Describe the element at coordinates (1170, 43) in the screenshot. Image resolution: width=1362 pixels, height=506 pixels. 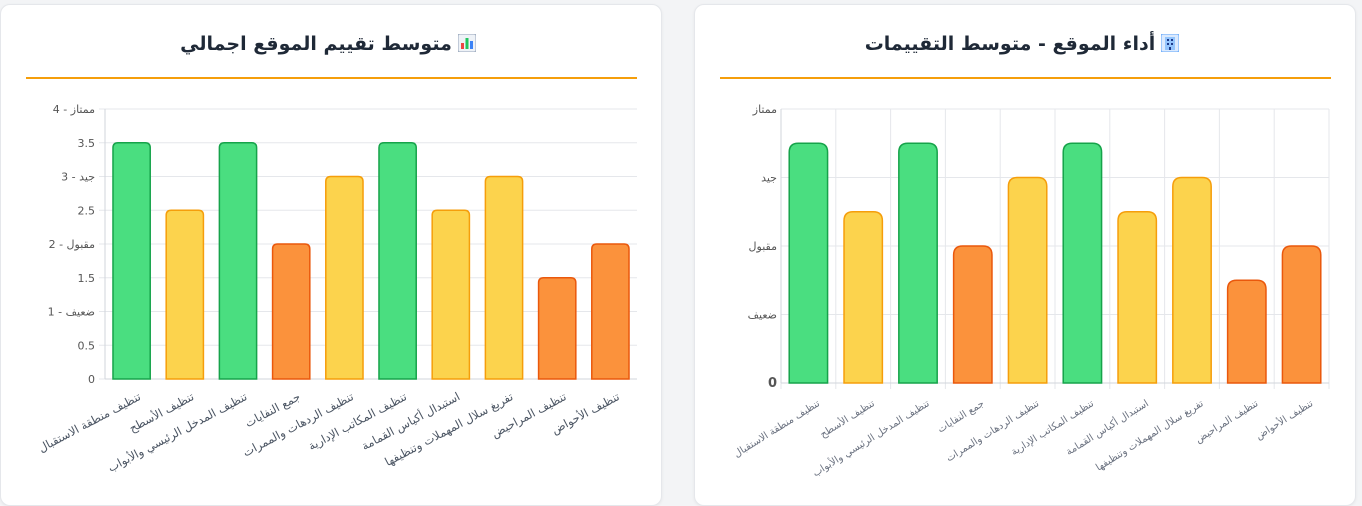
I see `building-icon` at that location.